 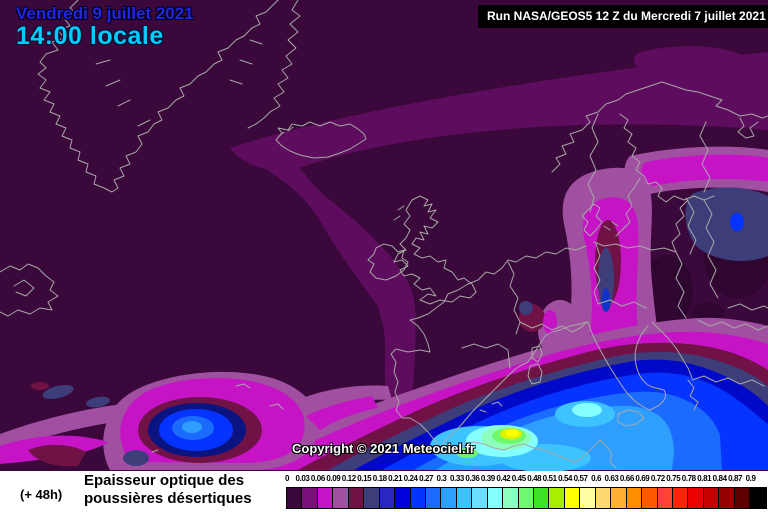 What do you see at coordinates (302, 478) in the screenshot?
I see `legend-tick: 0.03` at bounding box center [302, 478].